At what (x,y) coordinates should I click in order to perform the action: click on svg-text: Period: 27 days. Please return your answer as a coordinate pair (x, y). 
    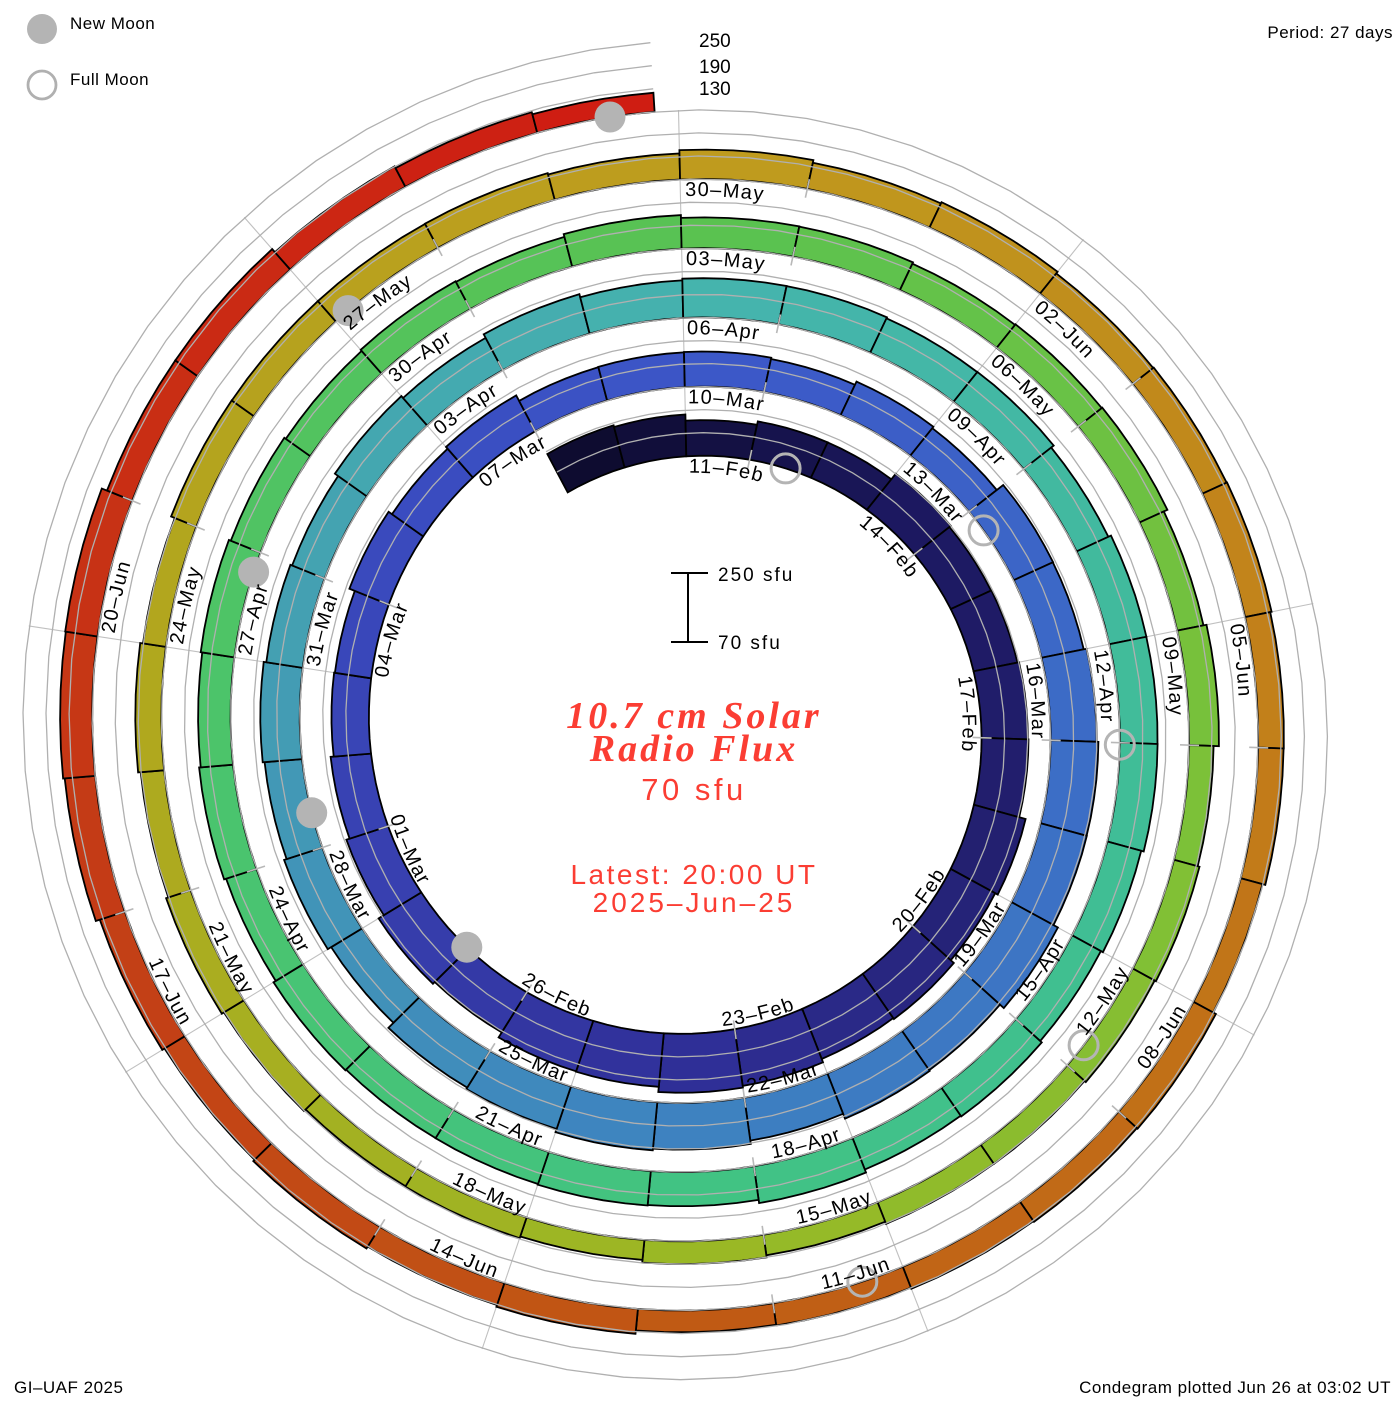
    Looking at the image, I should click on (1330, 32).